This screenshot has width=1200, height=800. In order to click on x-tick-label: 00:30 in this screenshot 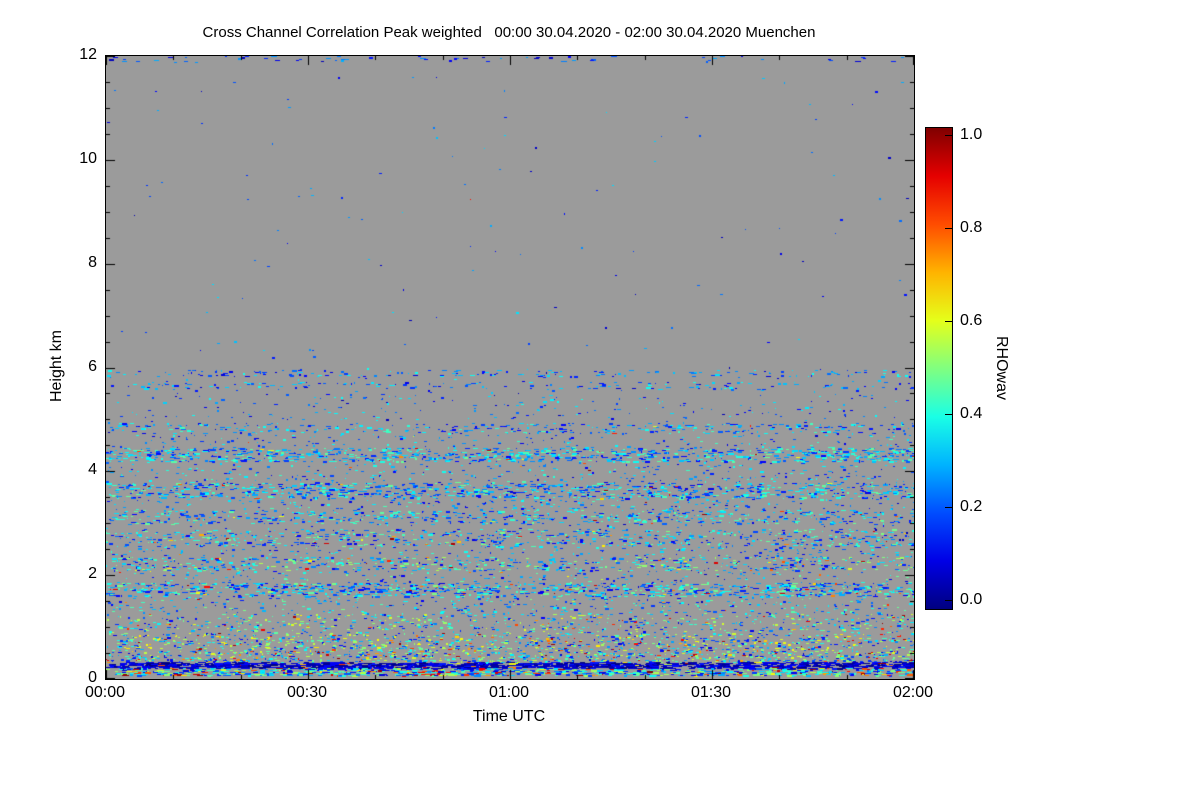, I will do `click(307, 692)`.